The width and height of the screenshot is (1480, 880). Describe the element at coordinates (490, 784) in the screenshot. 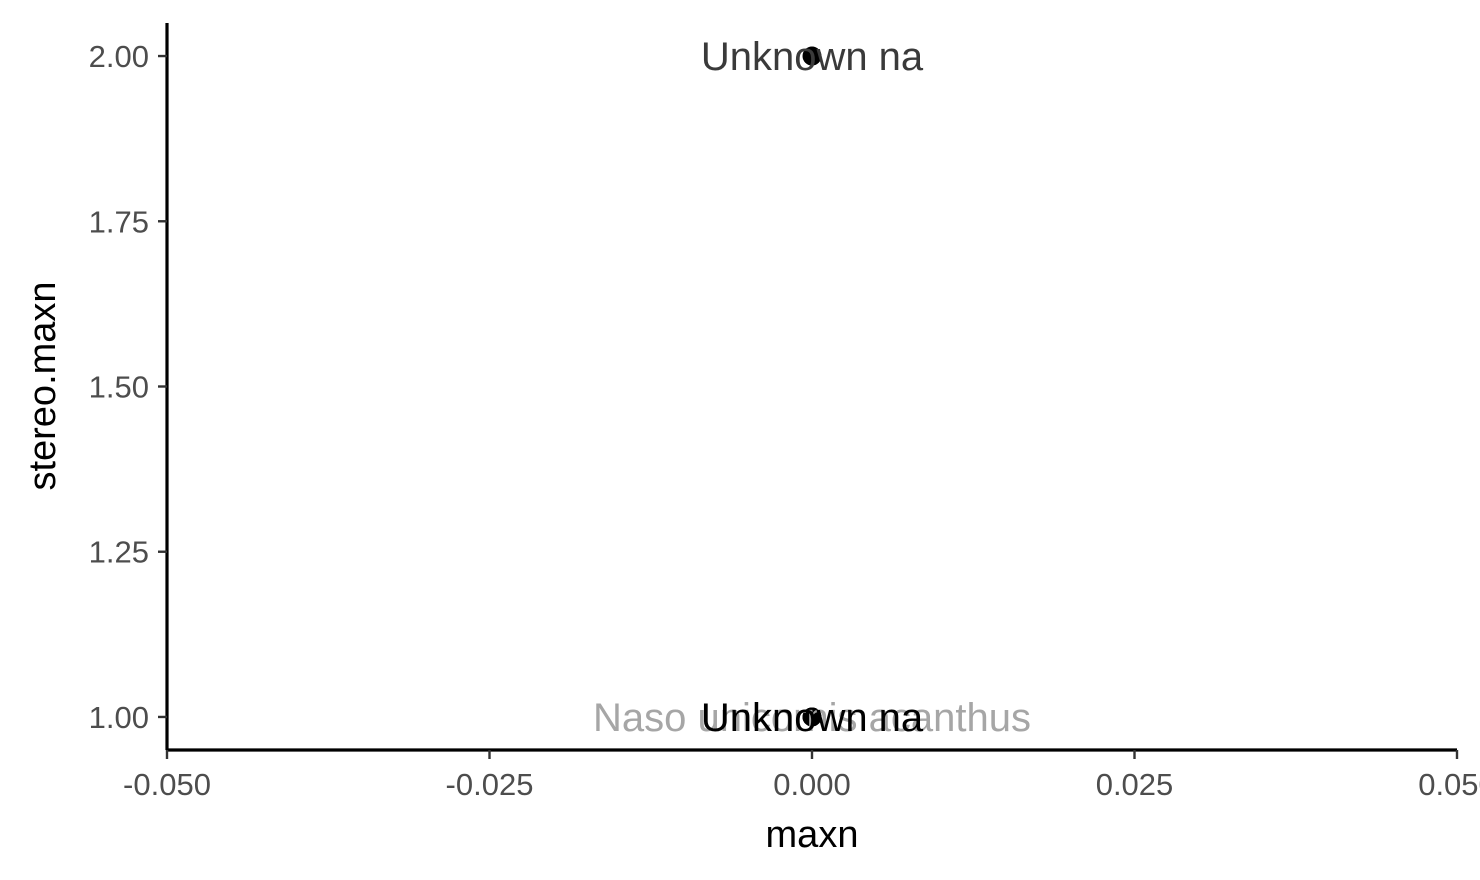

I see `x-tick-label: -0.025` at that location.